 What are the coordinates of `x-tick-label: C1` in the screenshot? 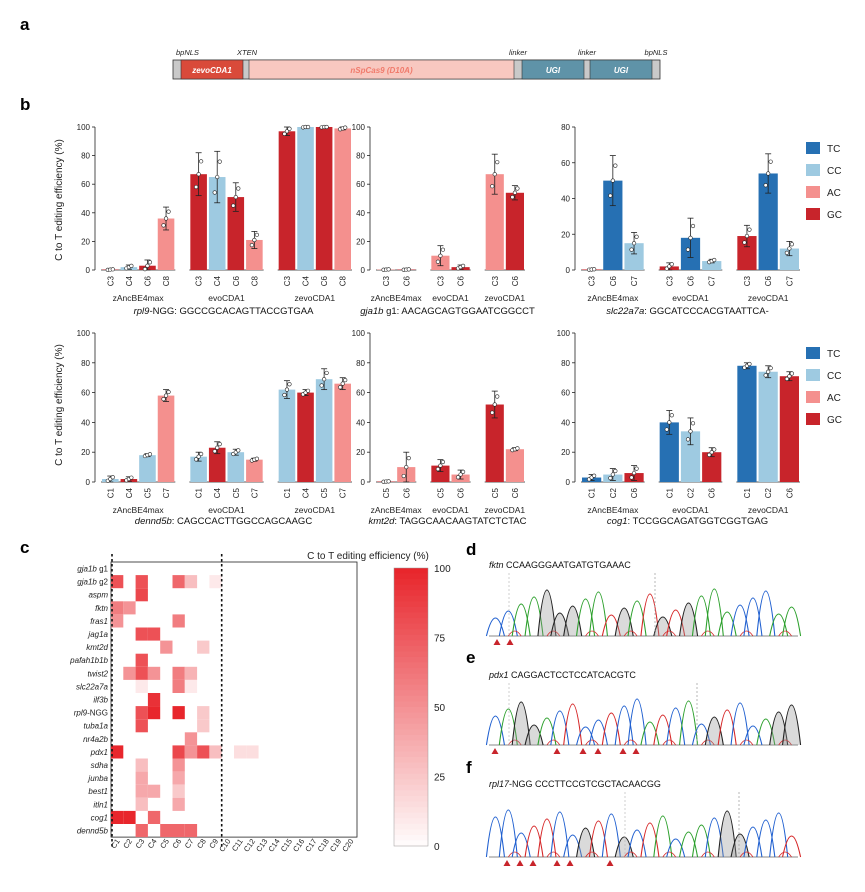 It's located at (199, 492).